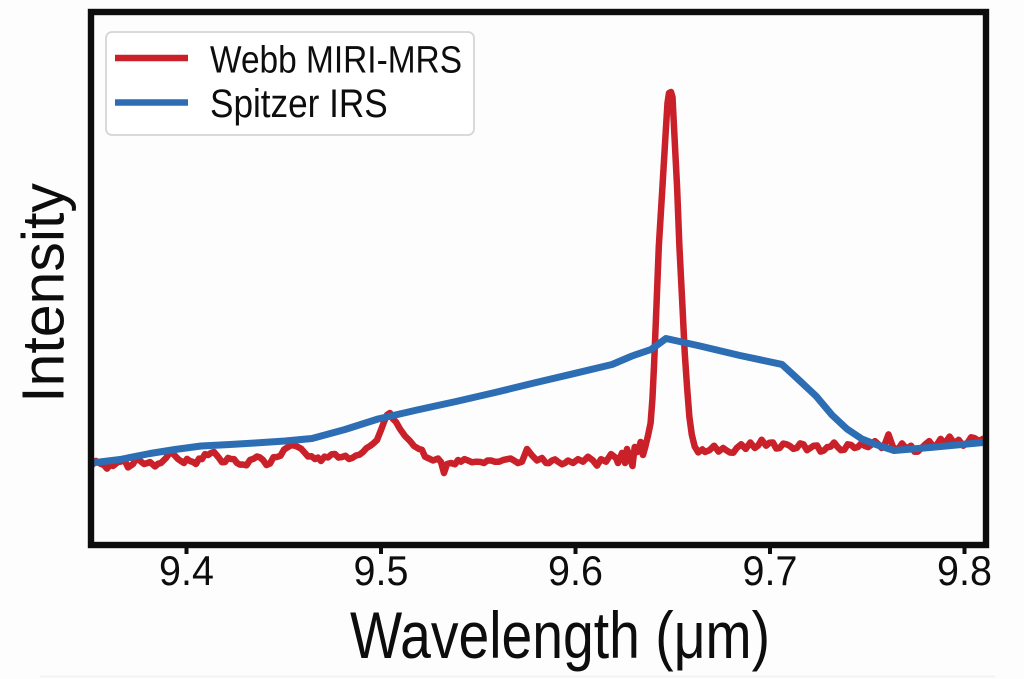  What do you see at coordinates (770, 570) in the screenshot?
I see `svg-text: 9.7` at bounding box center [770, 570].